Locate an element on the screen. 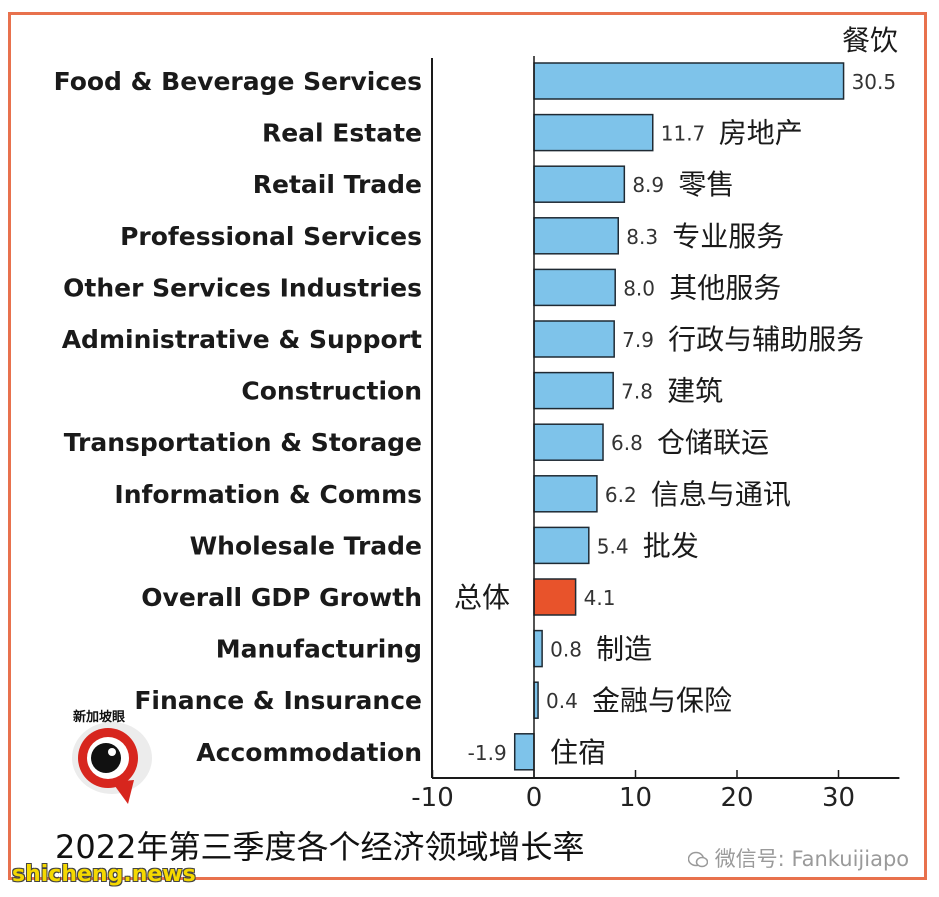  x-tick-label: 10 is located at coordinates (635, 798).